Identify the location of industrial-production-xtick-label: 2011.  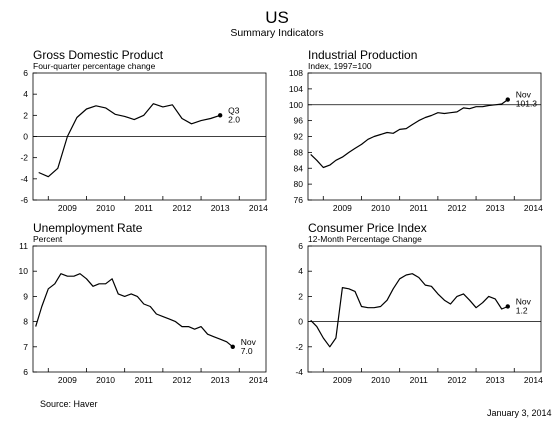
(419, 208).